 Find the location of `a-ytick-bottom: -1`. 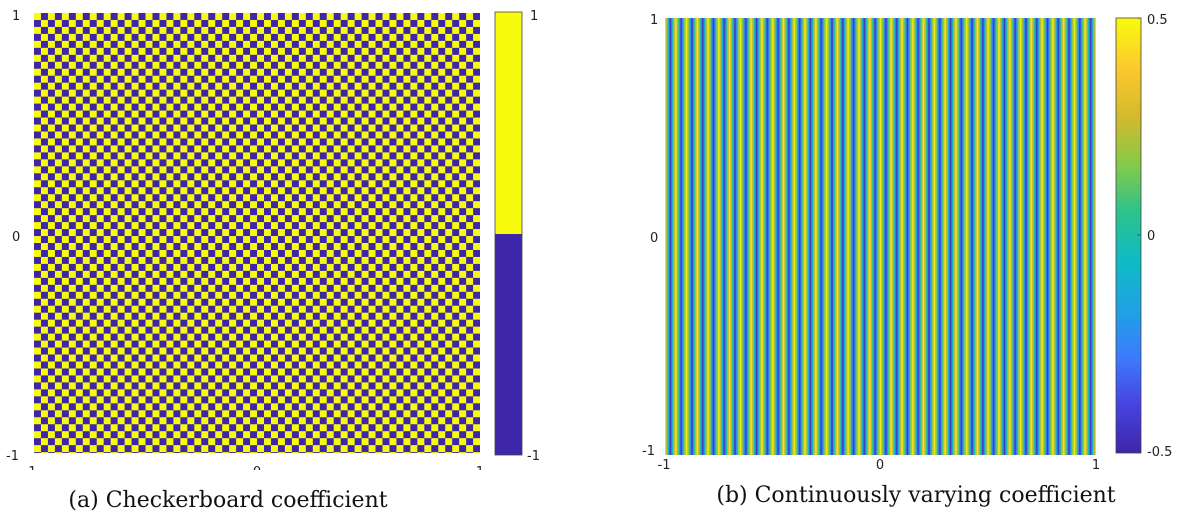

a-ytick-bottom: -1 is located at coordinates (12, 456).